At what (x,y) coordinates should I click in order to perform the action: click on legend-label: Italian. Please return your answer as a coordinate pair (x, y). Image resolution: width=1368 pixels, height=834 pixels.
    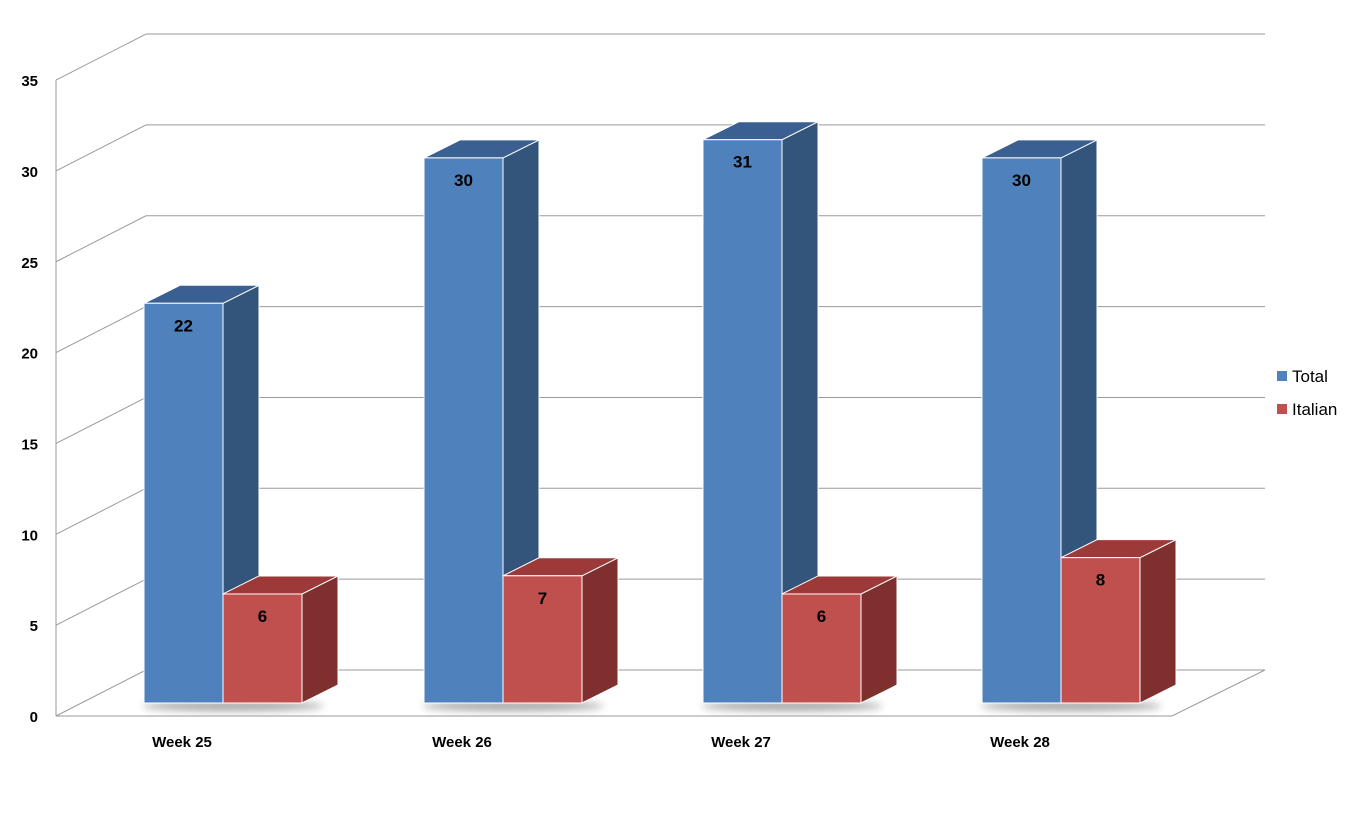
    Looking at the image, I should click on (1314, 409).